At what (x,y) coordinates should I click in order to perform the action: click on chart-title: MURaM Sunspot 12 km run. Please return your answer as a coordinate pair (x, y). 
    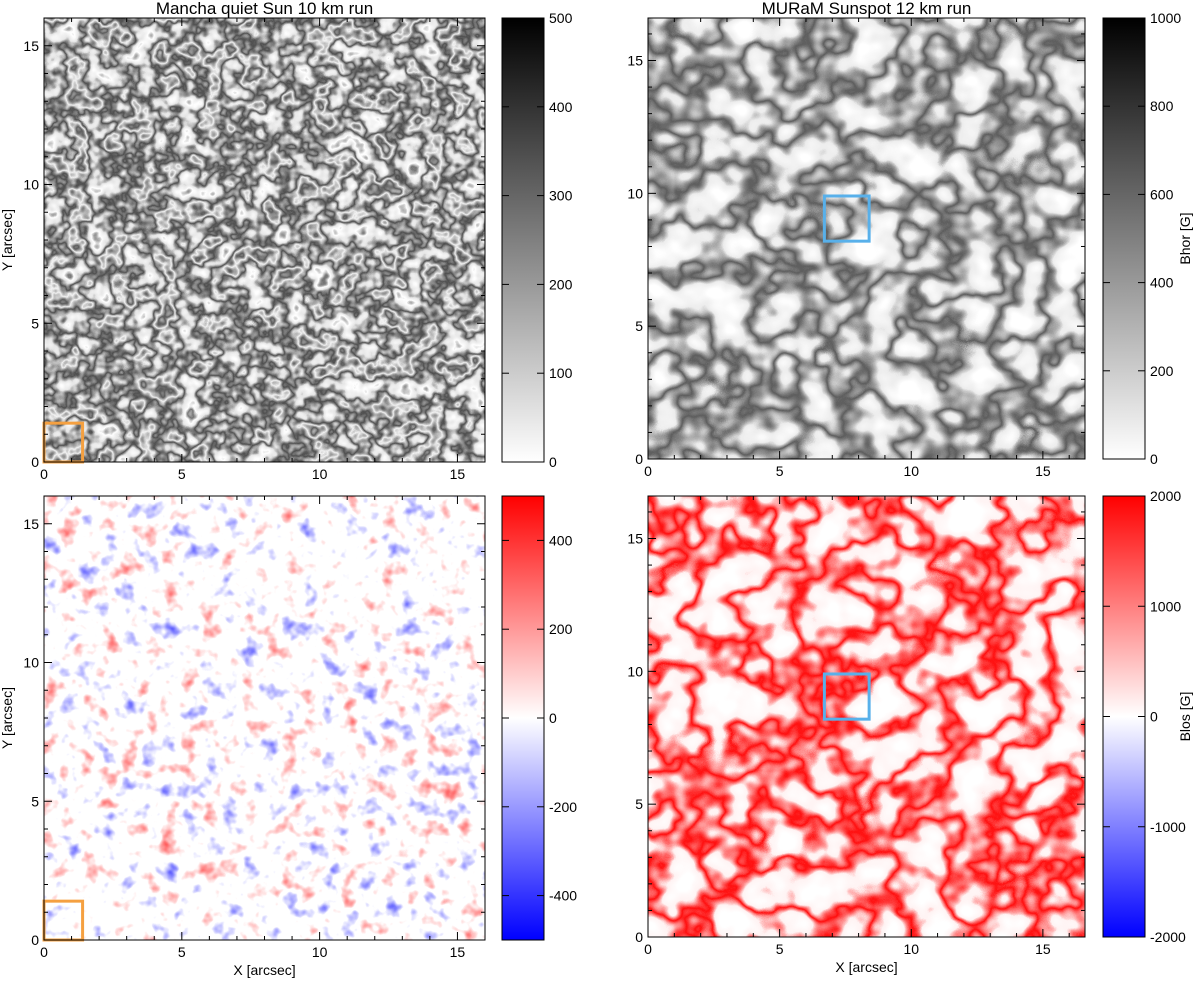
    Looking at the image, I should click on (867, 9).